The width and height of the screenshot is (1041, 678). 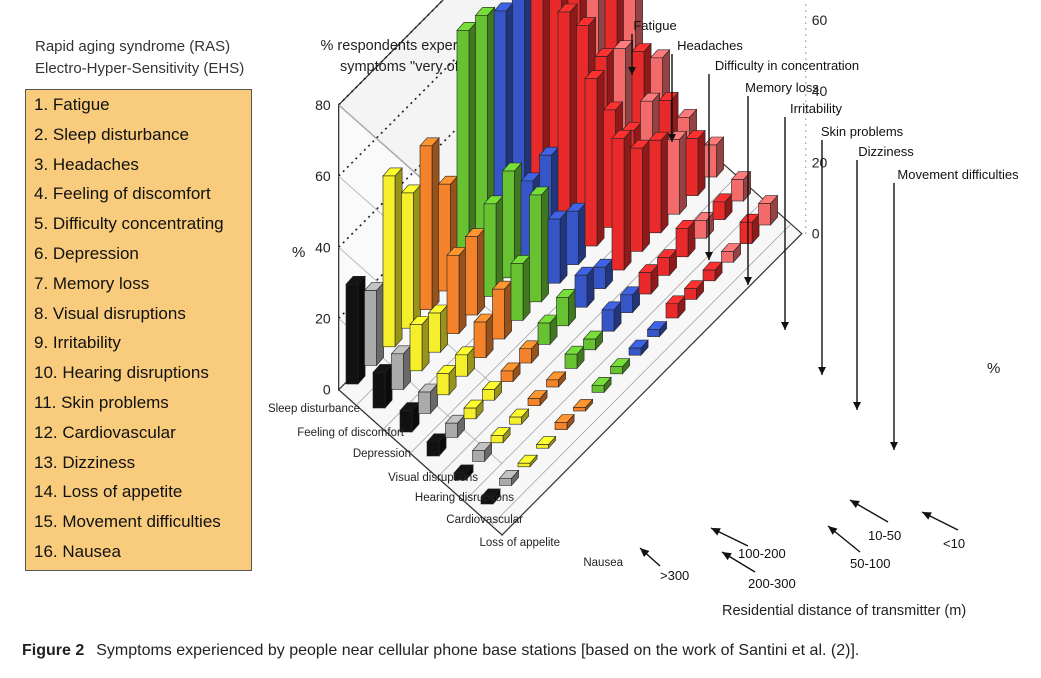 I want to click on header-line-2: Electro-Hyper-Sensitivity (EHS), so click(x=140, y=68).